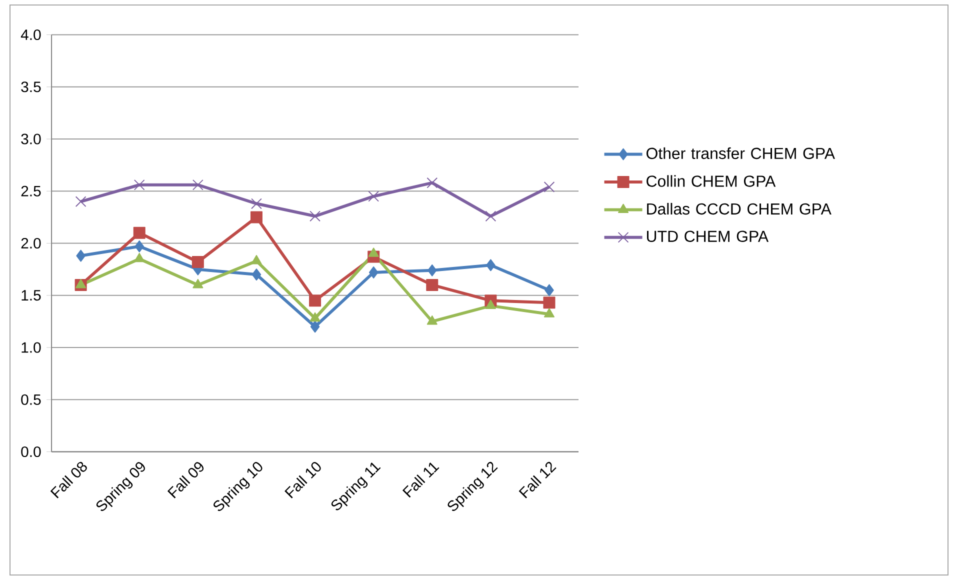 Image resolution: width=956 pixels, height=580 pixels. I want to click on y-tick-label: 2.0, so click(31, 243).